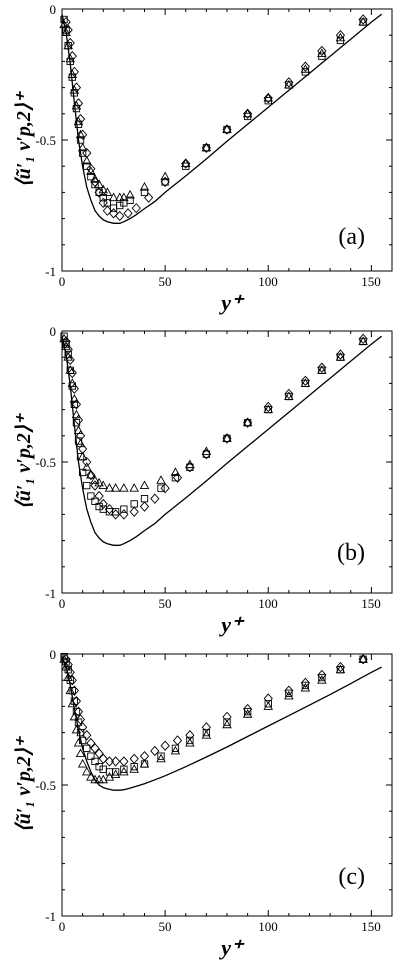 The height and width of the screenshot is (962, 415). What do you see at coordinates (268, 281) in the screenshot?
I see `x-tick-label-2: 100` at bounding box center [268, 281].